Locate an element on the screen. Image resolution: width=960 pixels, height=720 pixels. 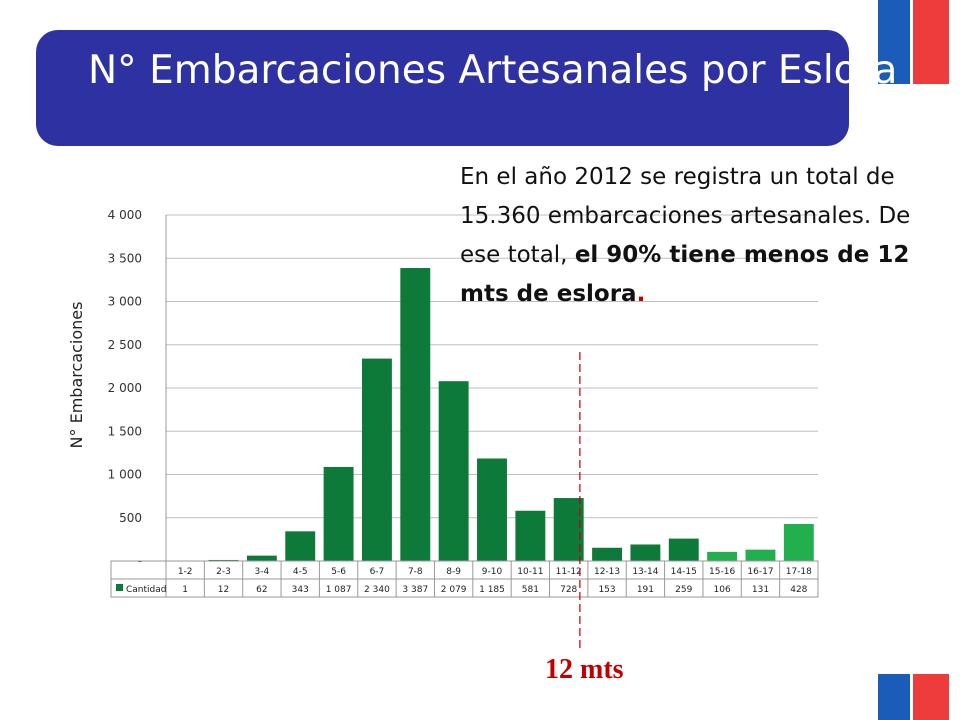
data-label: 131 is located at coordinates (760, 590).